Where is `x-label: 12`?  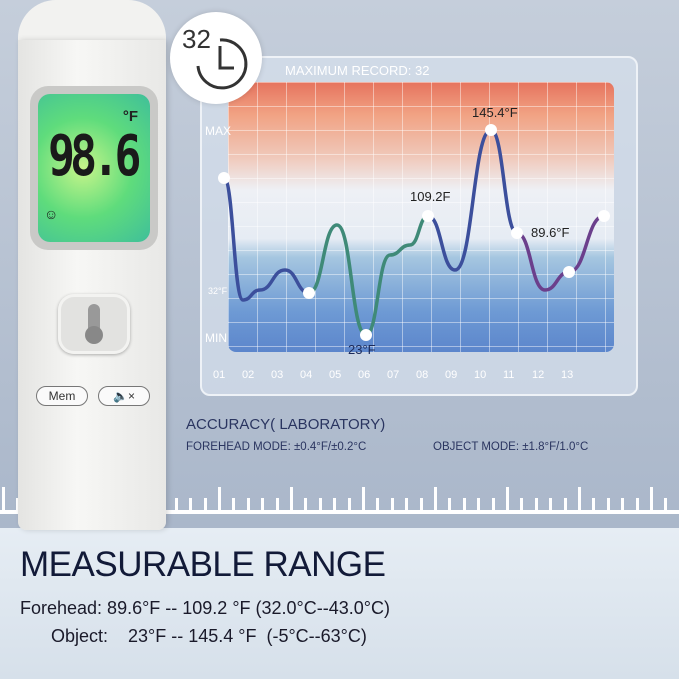 x-label: 12 is located at coordinates (538, 375).